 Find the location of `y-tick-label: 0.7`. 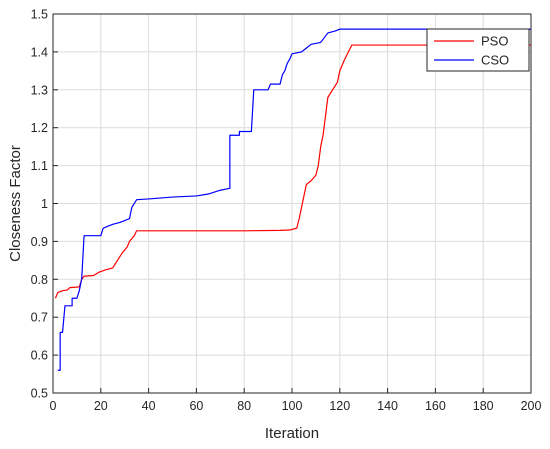

y-tick-label: 0.7 is located at coordinates (39, 318).